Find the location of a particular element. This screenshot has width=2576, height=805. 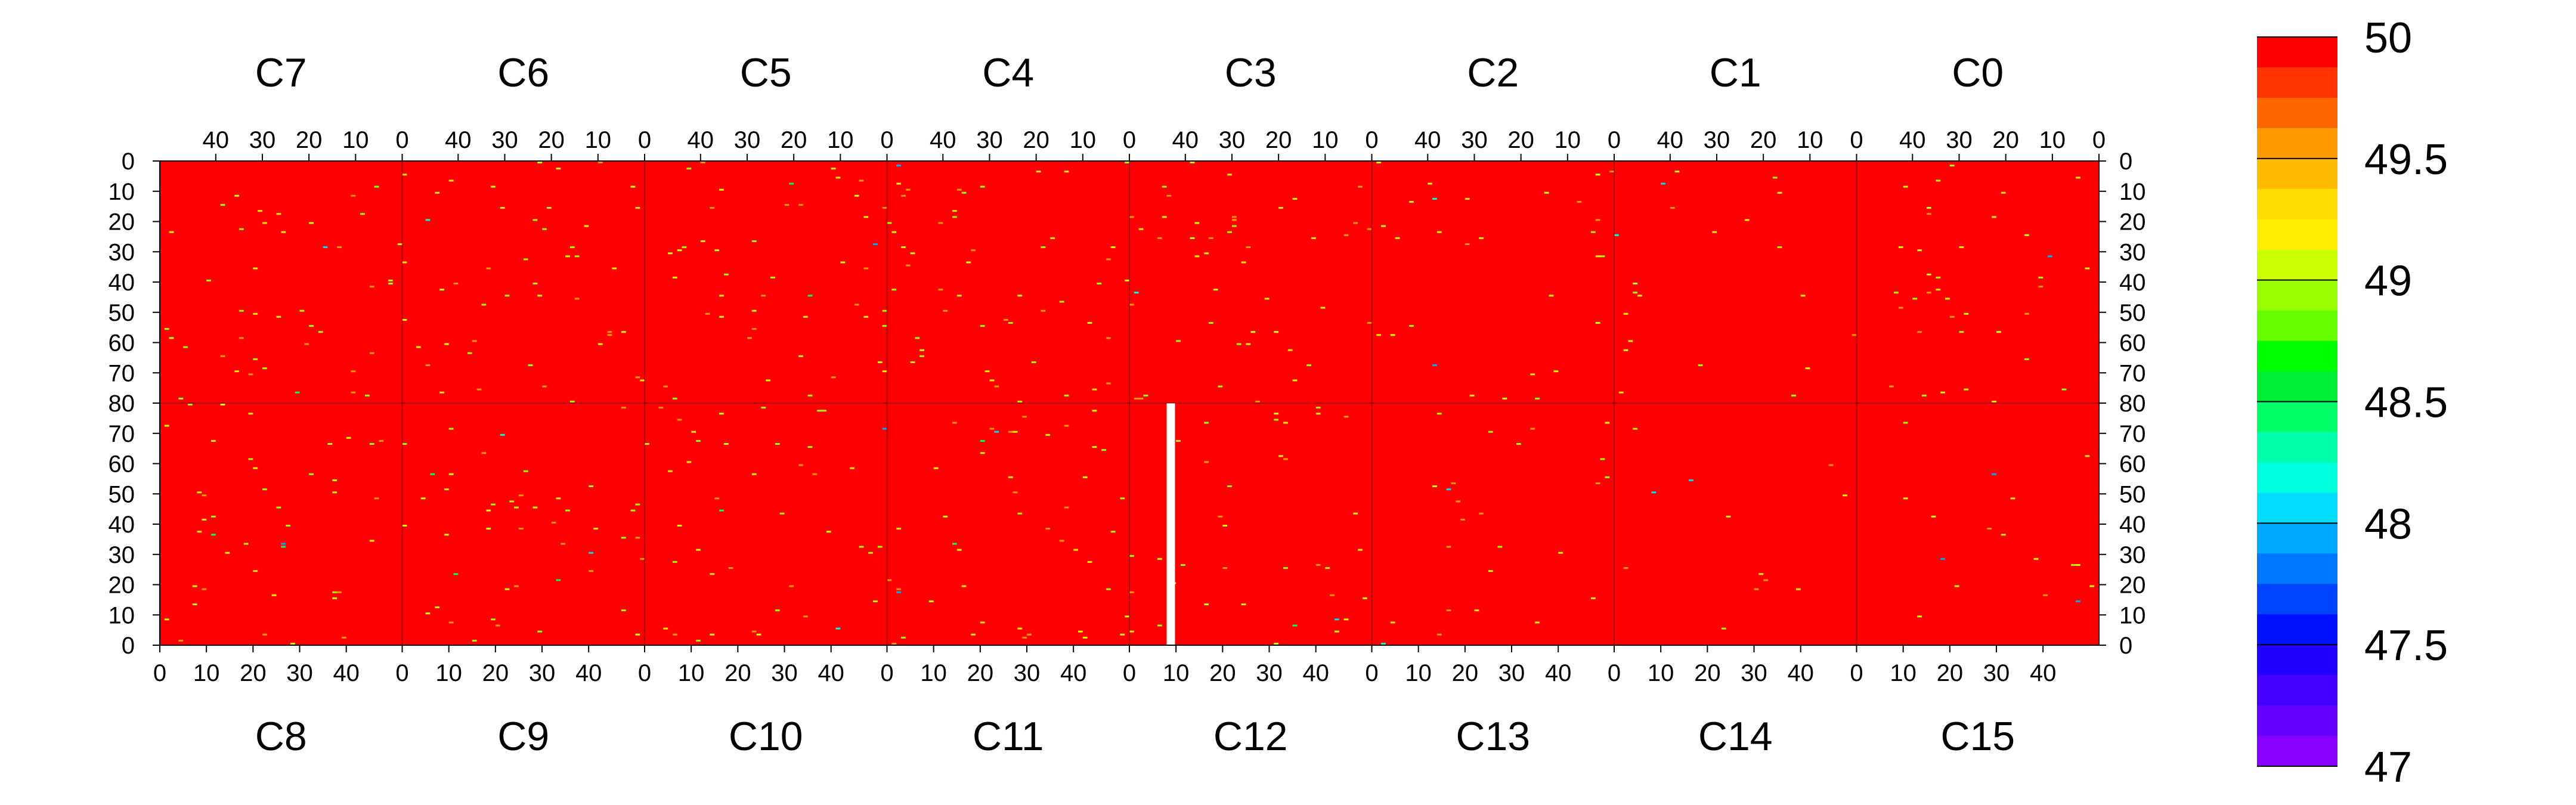

colorbar-label: 49.5 is located at coordinates (2406, 160).